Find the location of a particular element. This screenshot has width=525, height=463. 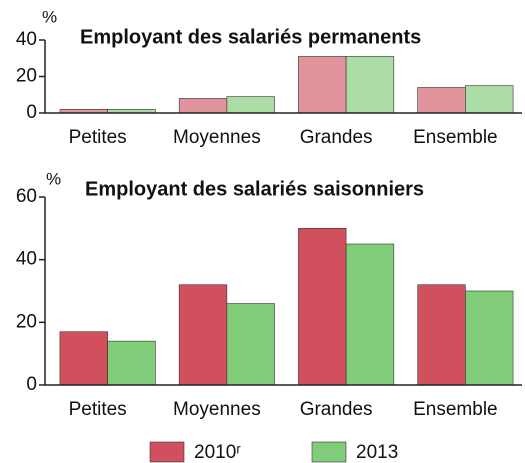

chart-title: Employant des salariés permanents is located at coordinates (250, 37).